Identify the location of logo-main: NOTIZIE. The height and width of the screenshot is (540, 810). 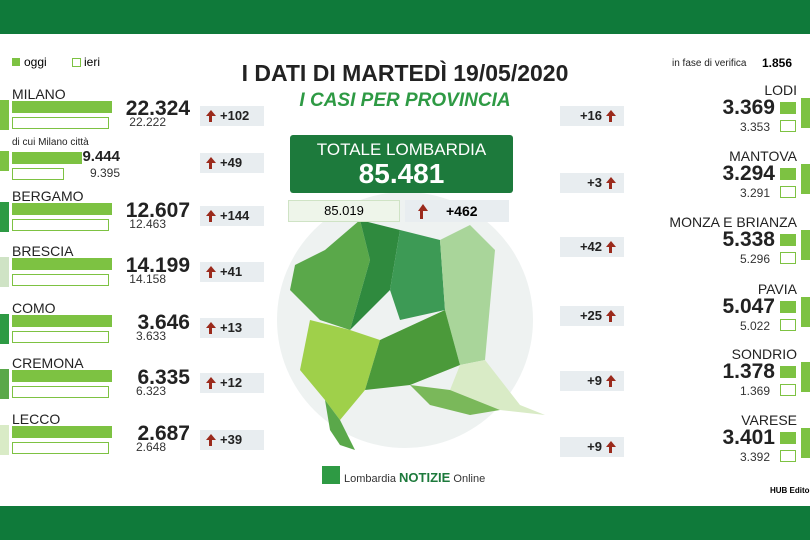
(425, 477).